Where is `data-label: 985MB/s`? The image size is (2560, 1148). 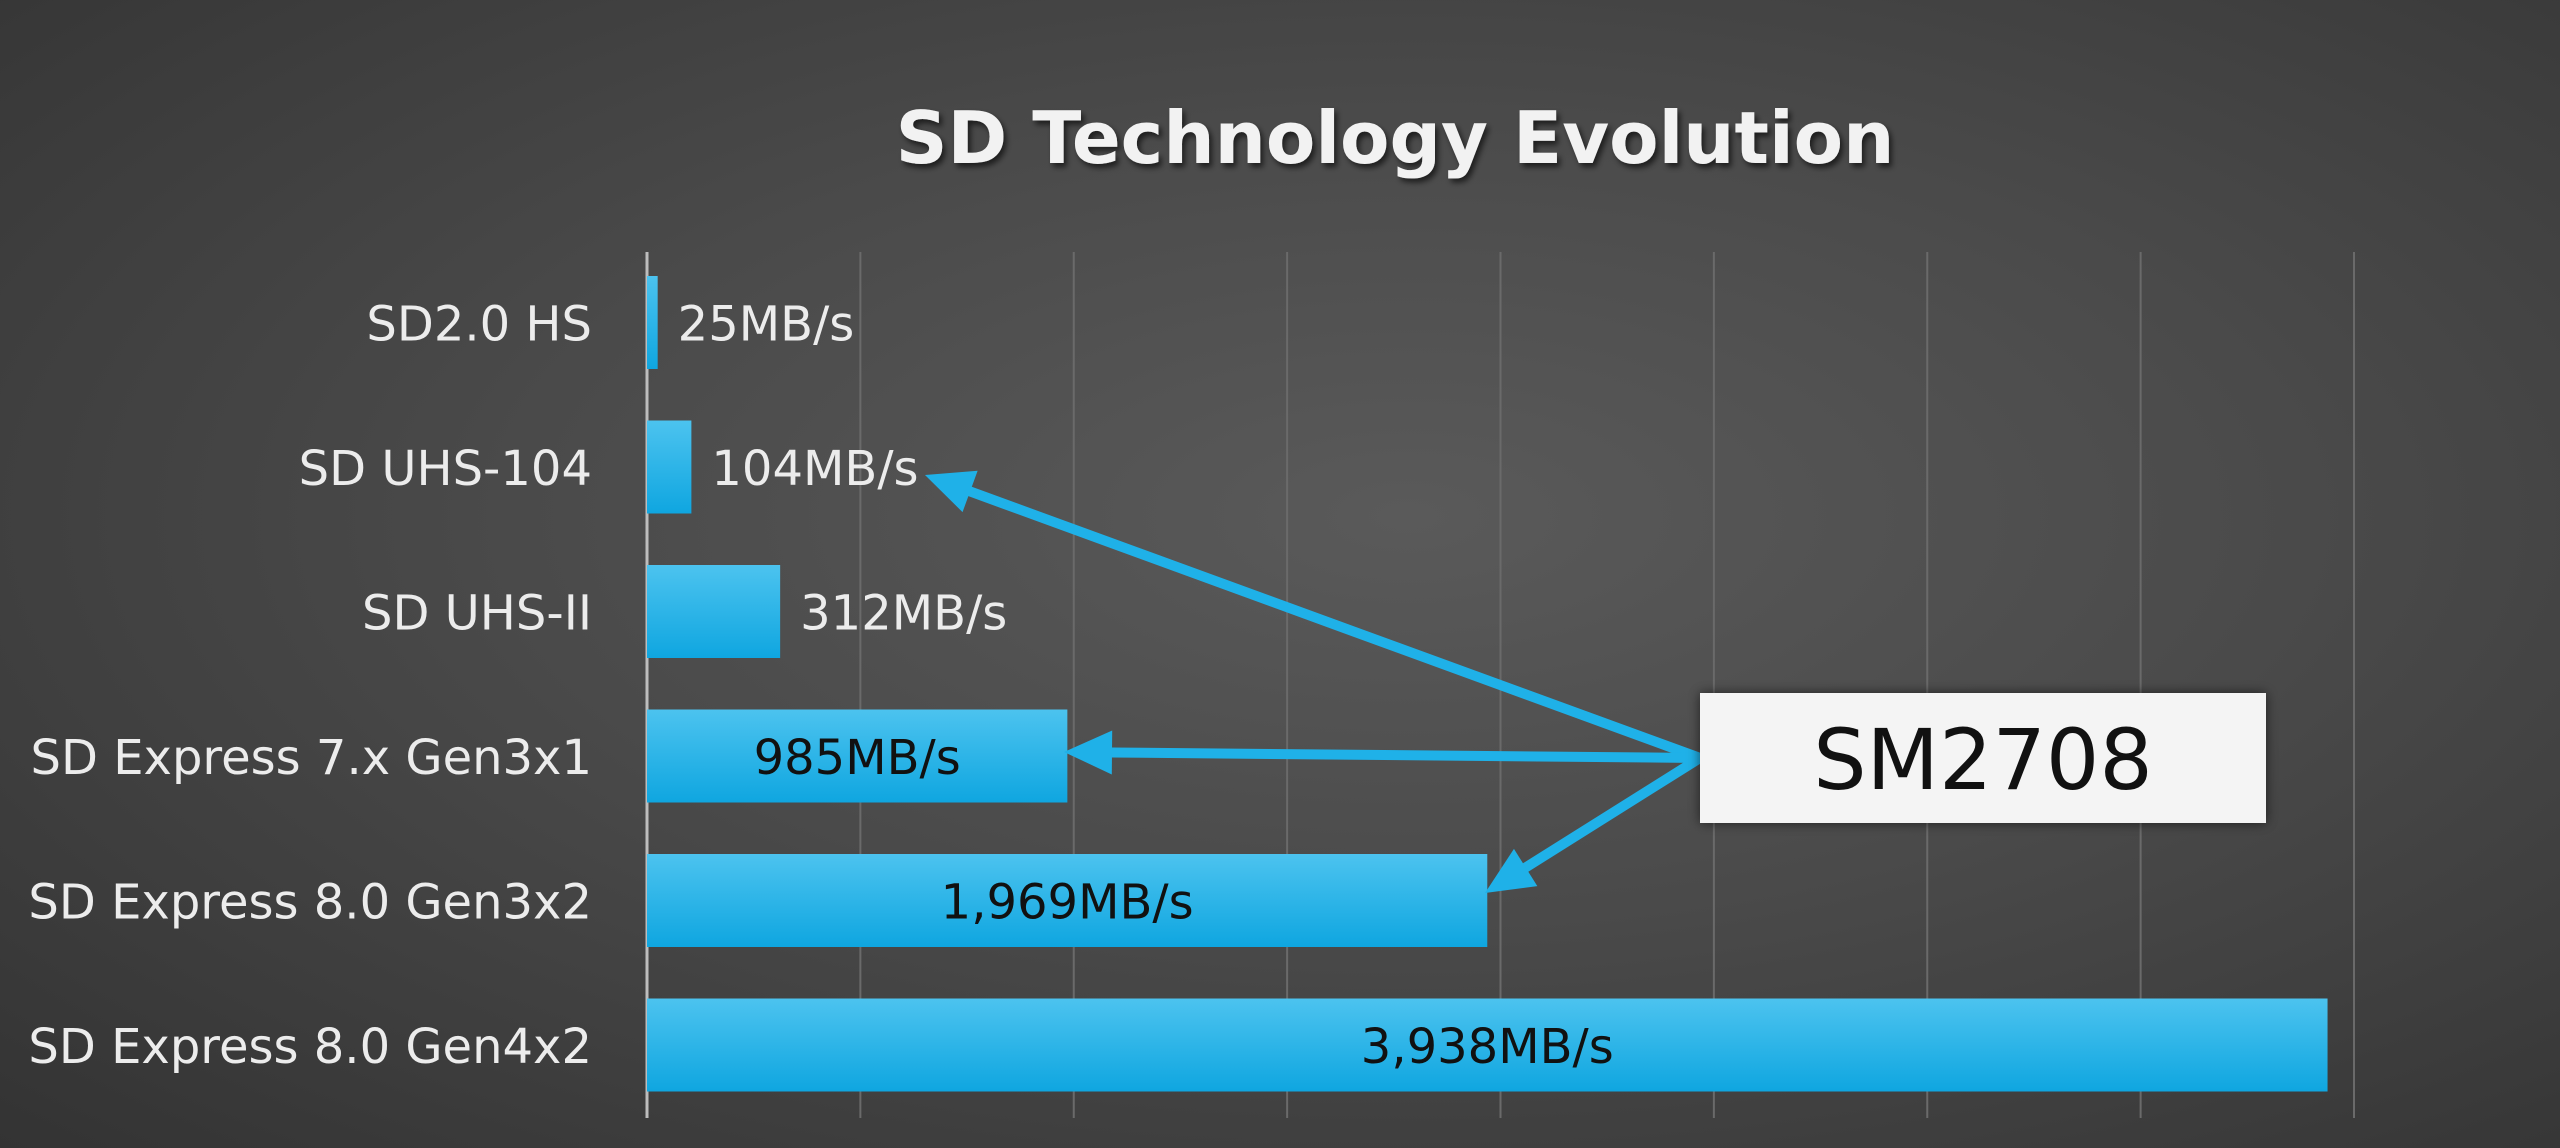
data-label: 985MB/s is located at coordinates (857, 758).